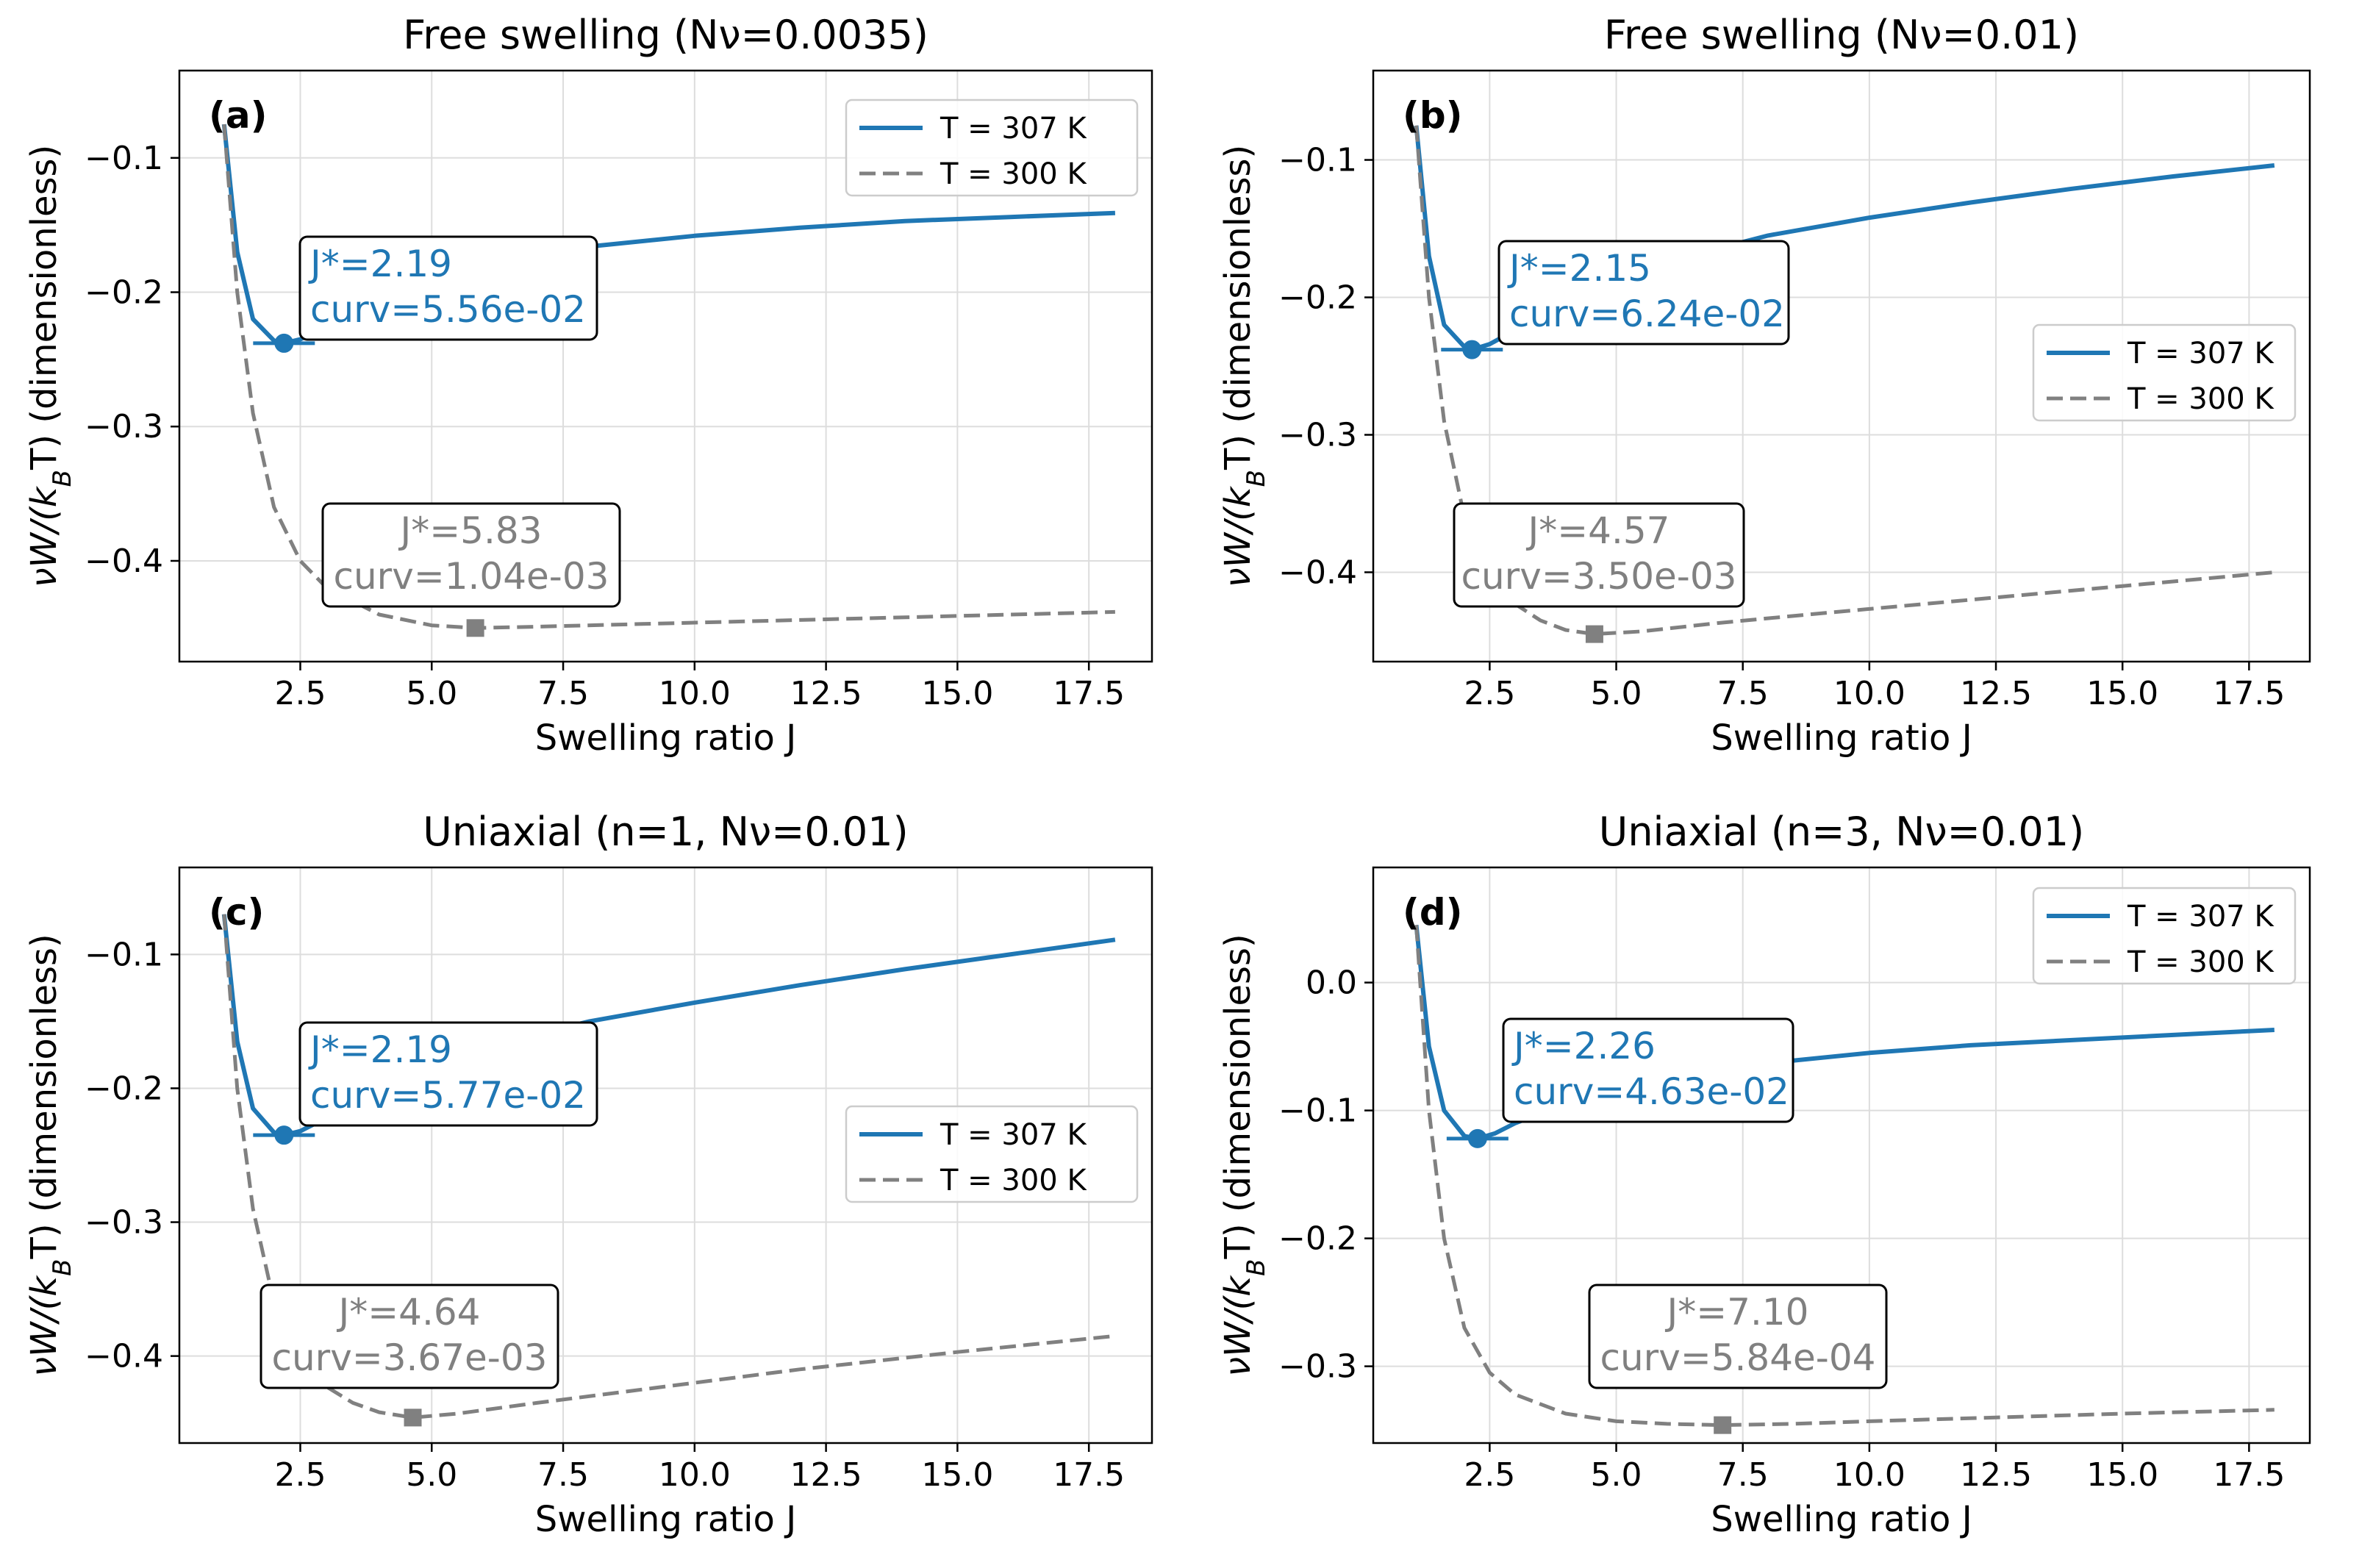 This screenshot has height=1568, width=2362. Describe the element at coordinates (471, 530) in the screenshot. I see `annotation-optimum: J*=5.83` at that location.